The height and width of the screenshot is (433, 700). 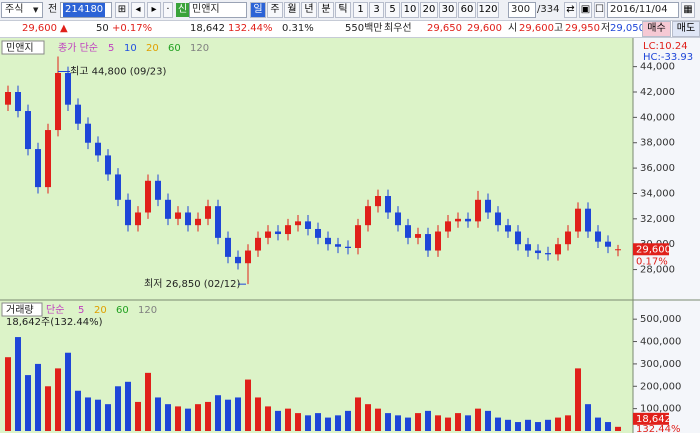 What do you see at coordinates (55, 310) in the screenshot?
I see `ma-label: 단순` at bounding box center [55, 310].